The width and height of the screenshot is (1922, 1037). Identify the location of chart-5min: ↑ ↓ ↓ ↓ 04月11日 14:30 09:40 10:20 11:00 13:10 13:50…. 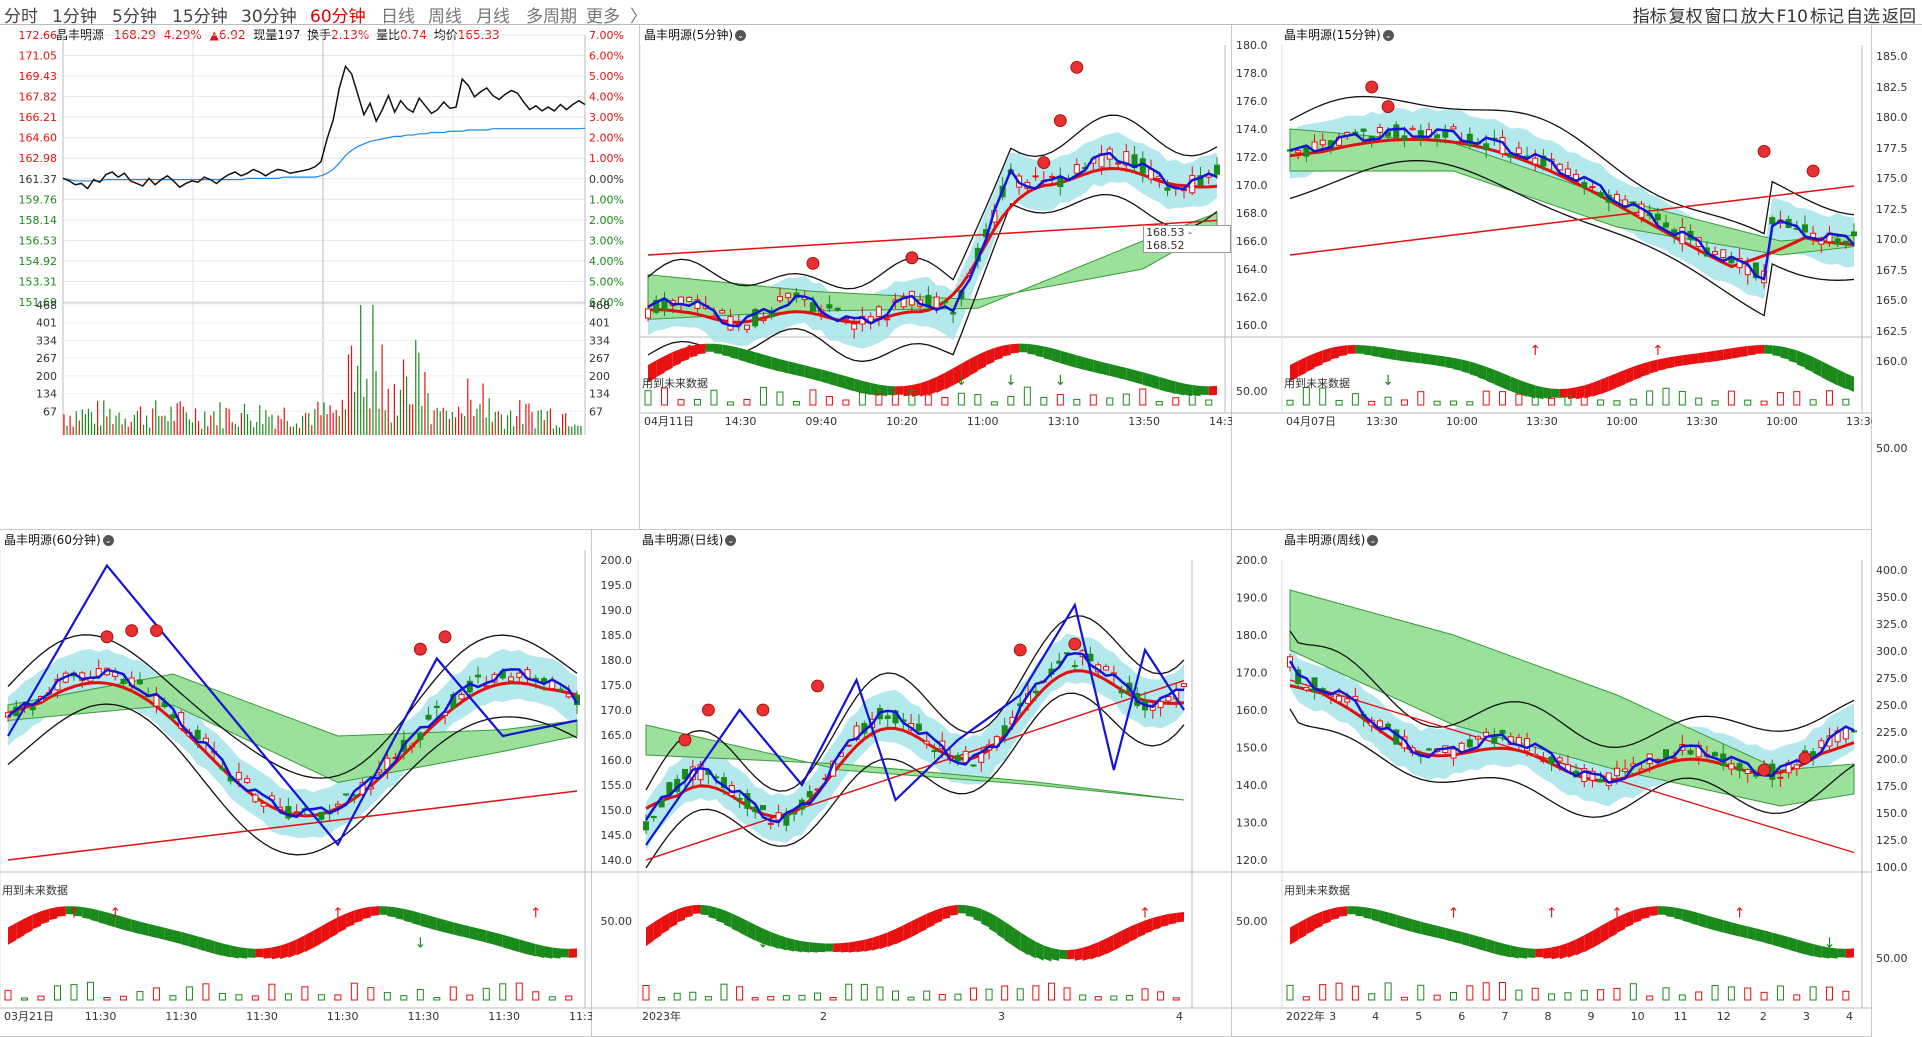
(936, 277).